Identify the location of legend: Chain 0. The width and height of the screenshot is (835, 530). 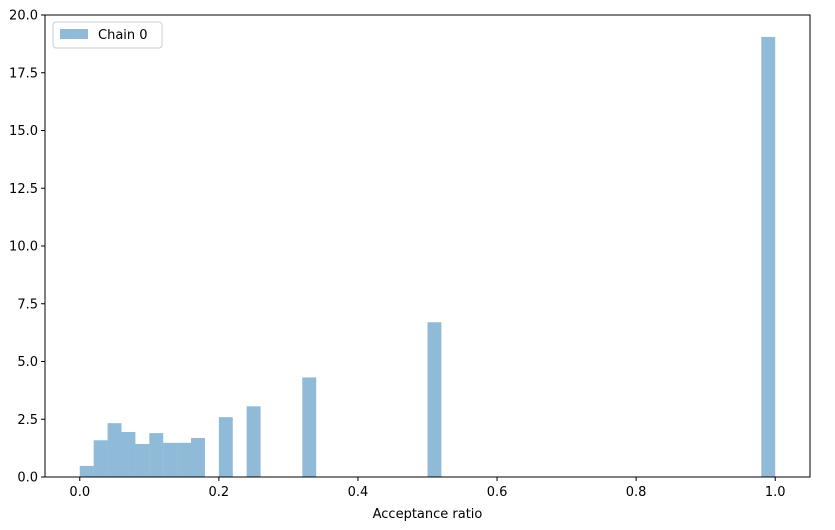
(107, 35).